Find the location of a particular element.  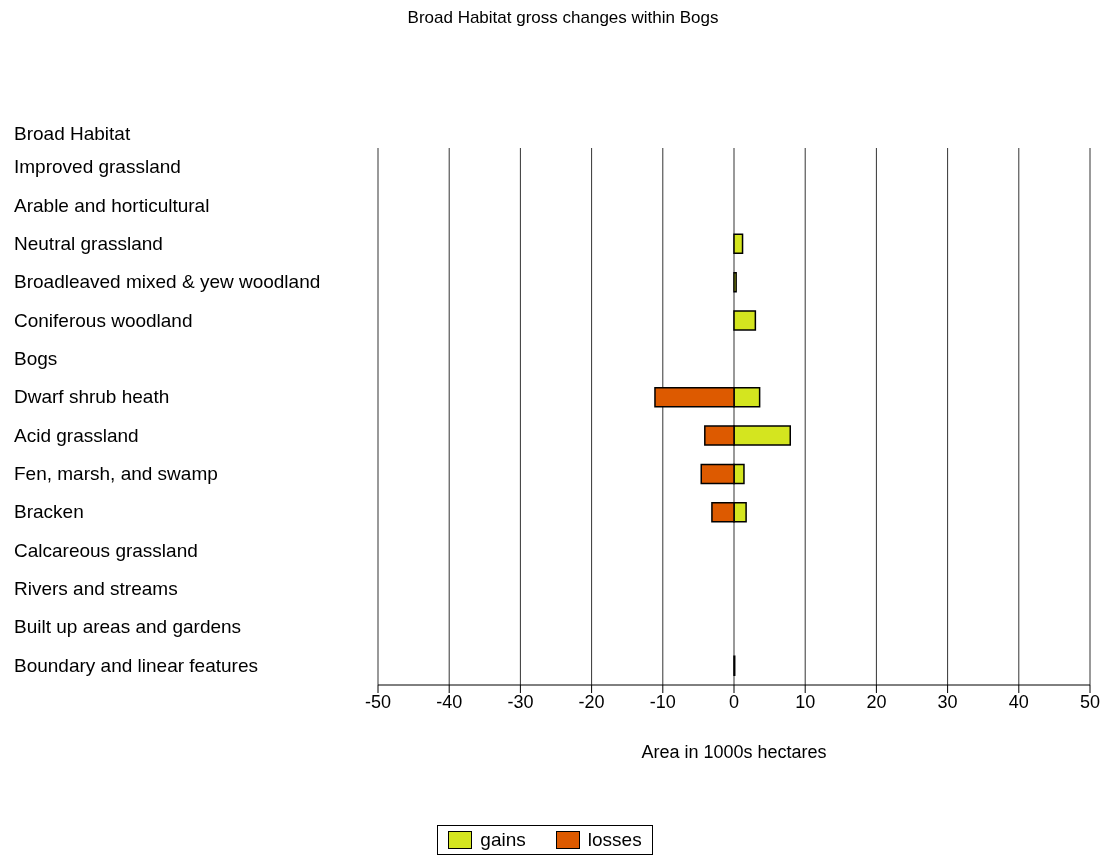

y-tick-label: Acid grassland is located at coordinates (76, 435).